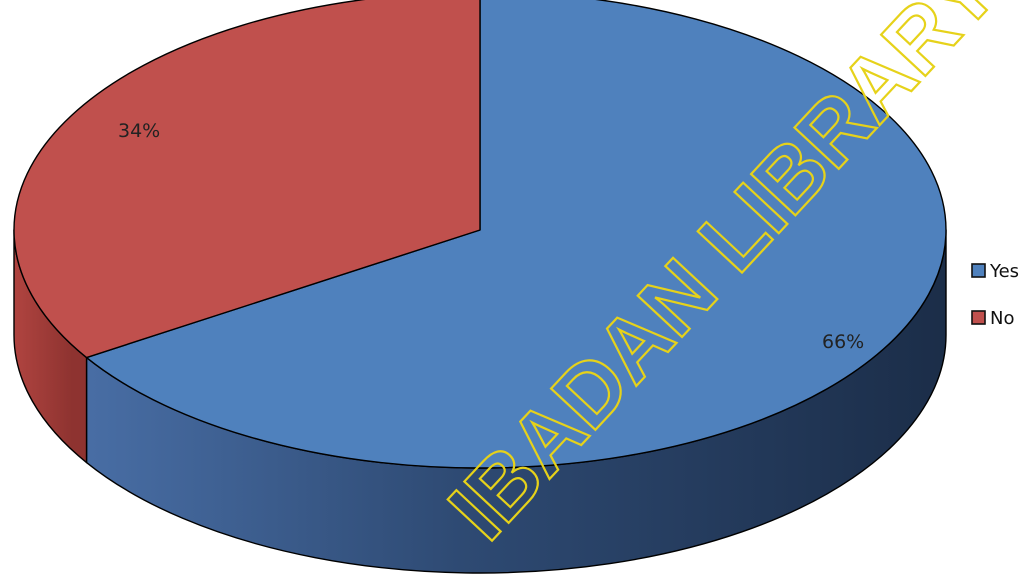  I want to click on legend-label-yes: Yes, so click(1004, 271).